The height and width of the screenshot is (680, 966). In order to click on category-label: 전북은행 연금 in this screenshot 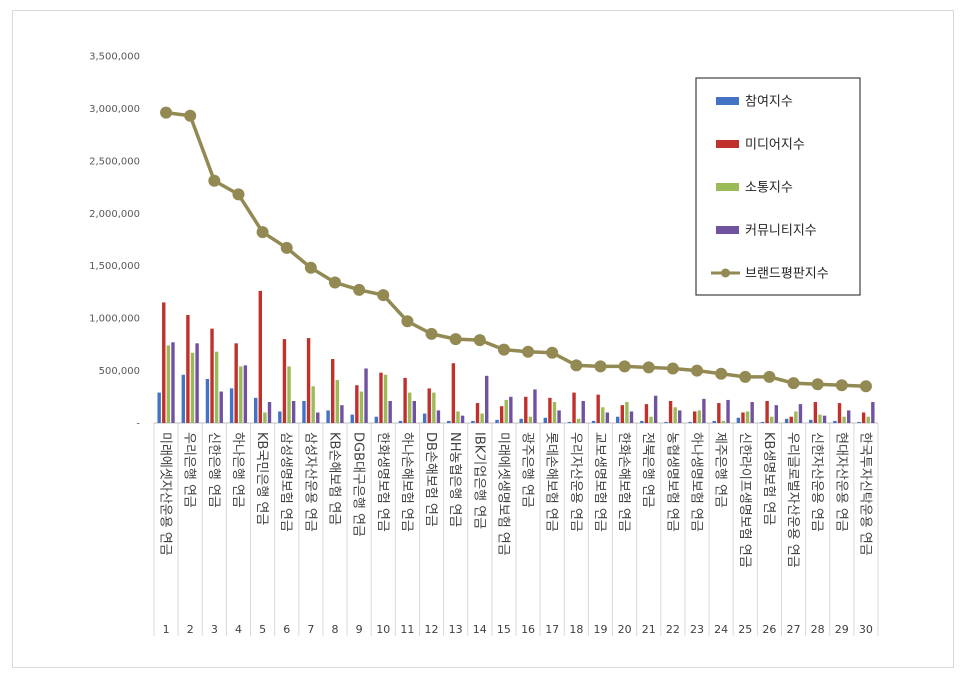, I will do `click(648, 470)`.